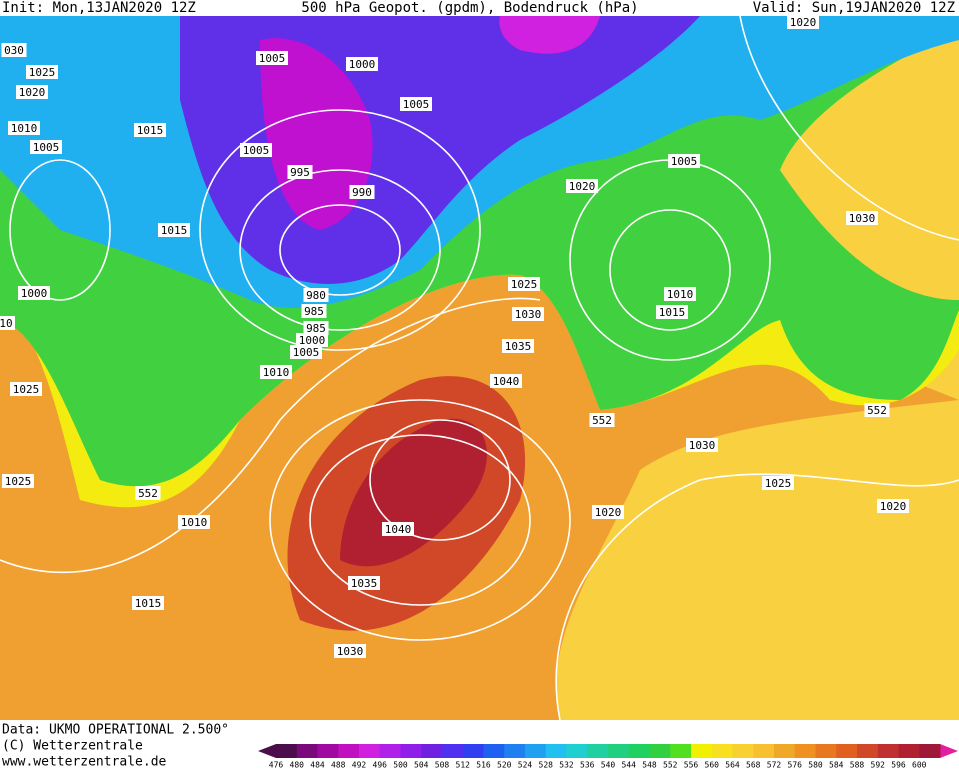 The width and height of the screenshot is (959, 770). I want to click on isobar-label: 1040, so click(506, 381).